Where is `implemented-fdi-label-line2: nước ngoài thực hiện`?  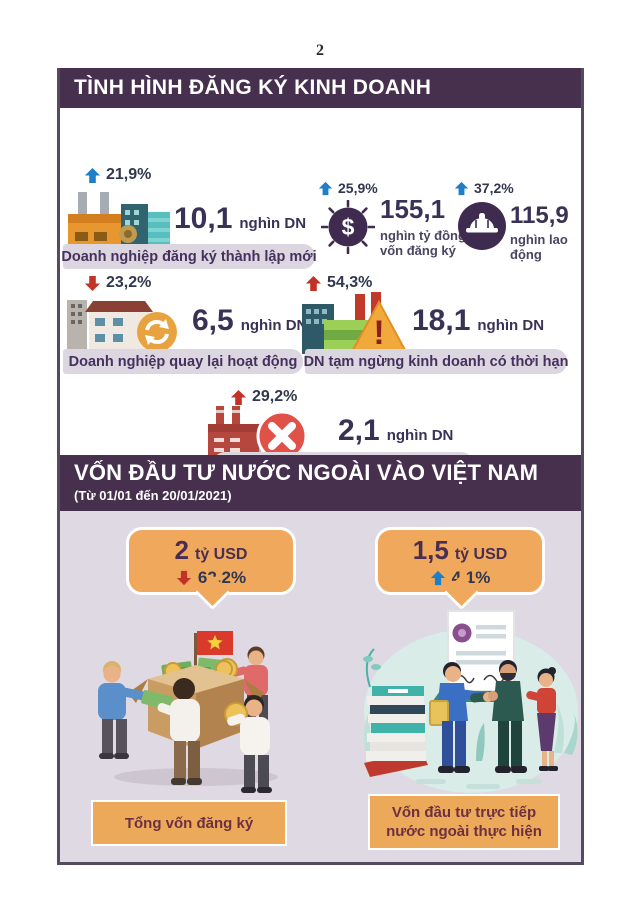 implemented-fdi-label-line2: nước ngoài thực hiện is located at coordinates (464, 831).